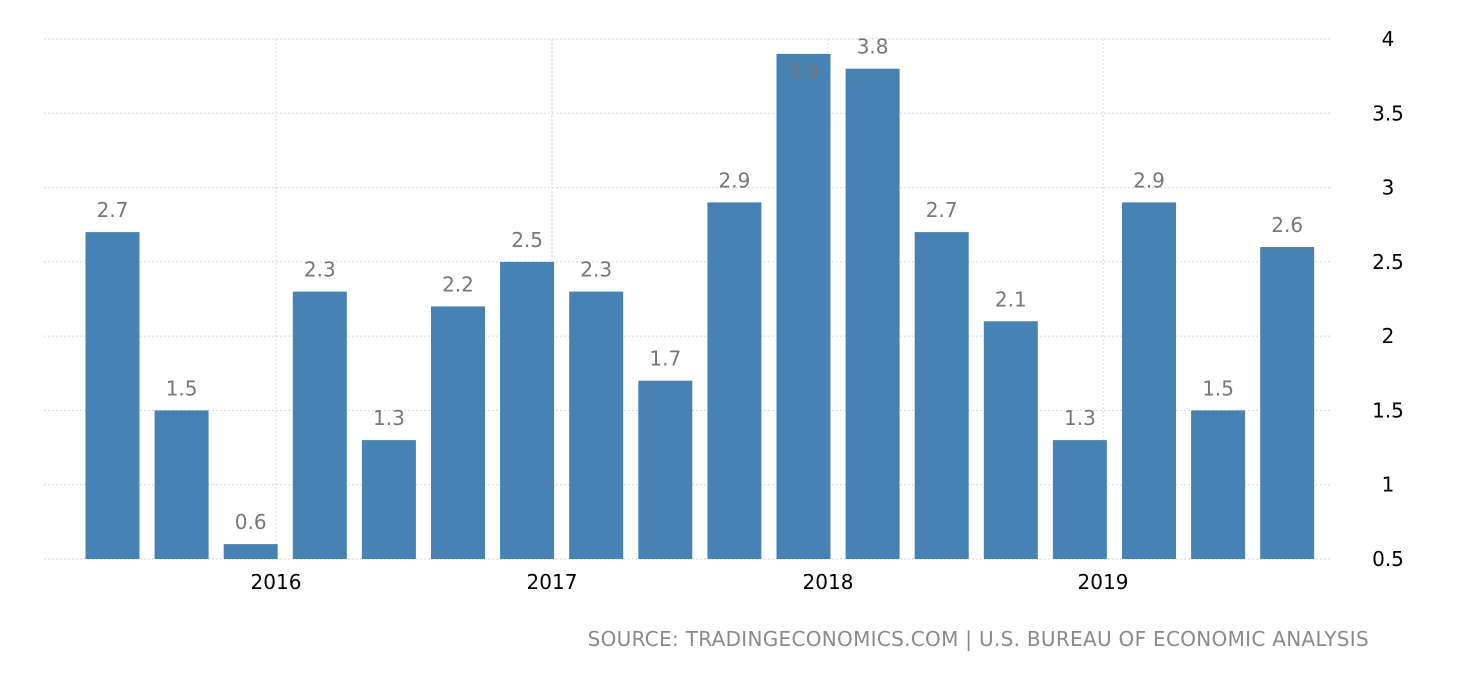 The height and width of the screenshot is (680, 1460). What do you see at coordinates (251, 522) in the screenshot?
I see `data-label: 0.6` at bounding box center [251, 522].